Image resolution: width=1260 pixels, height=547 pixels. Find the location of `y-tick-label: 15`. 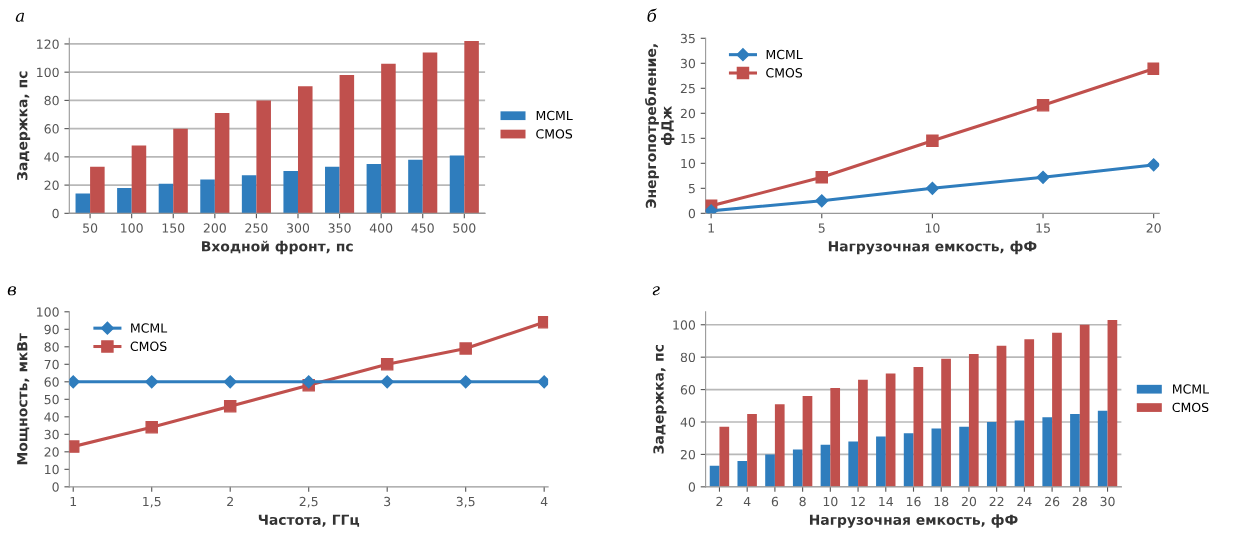

y-tick-label: 15 is located at coordinates (688, 138).